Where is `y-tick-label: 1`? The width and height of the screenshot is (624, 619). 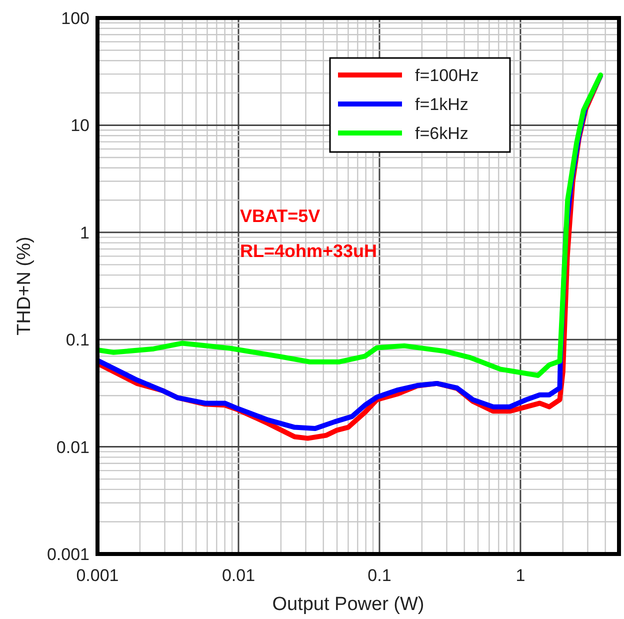
y-tick-label: 1 is located at coordinates (85, 232).